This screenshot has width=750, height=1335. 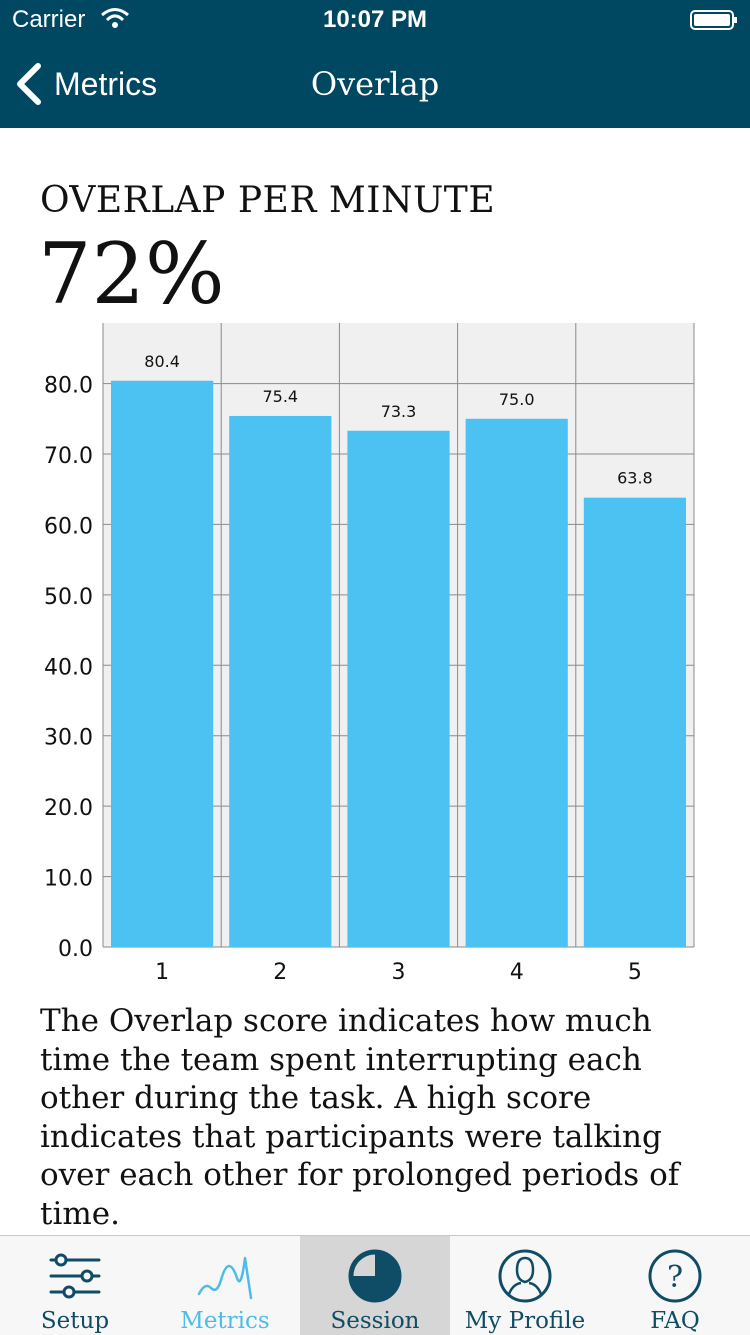 I want to click on navigation-bar: Metrics Overlap, so click(x=375, y=84).